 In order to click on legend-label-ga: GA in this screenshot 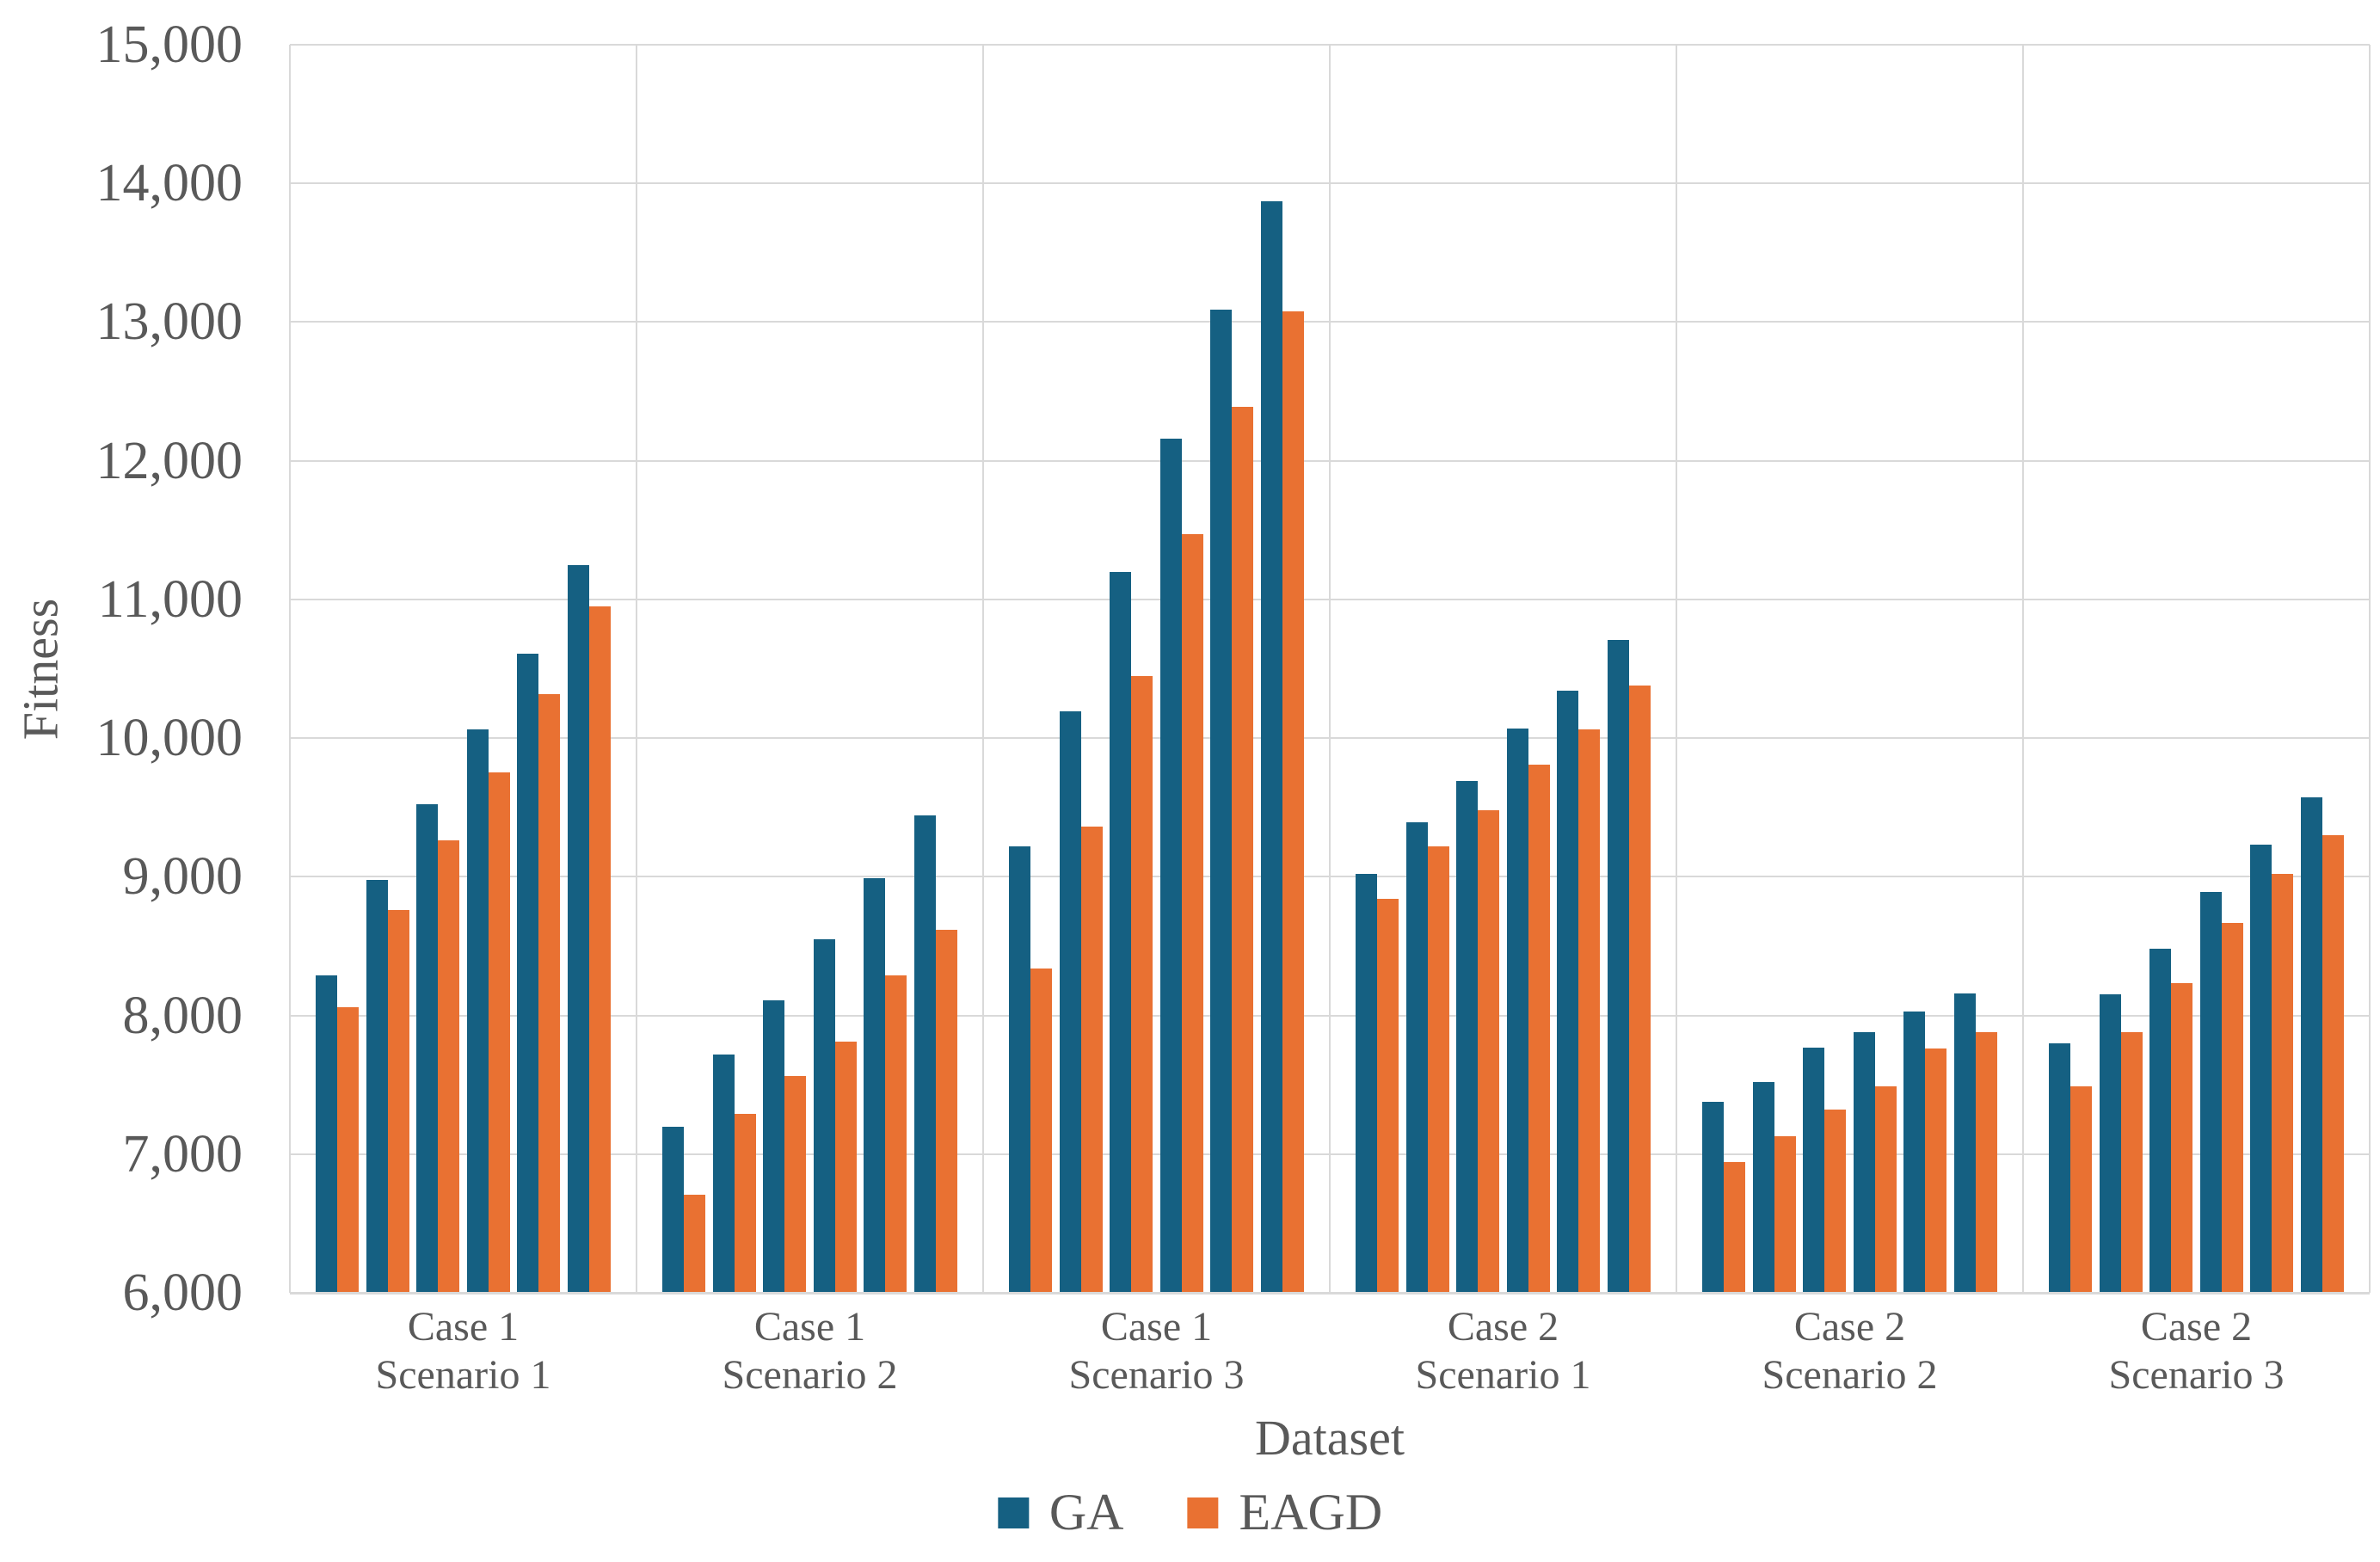, I will do `click(1086, 1512)`.